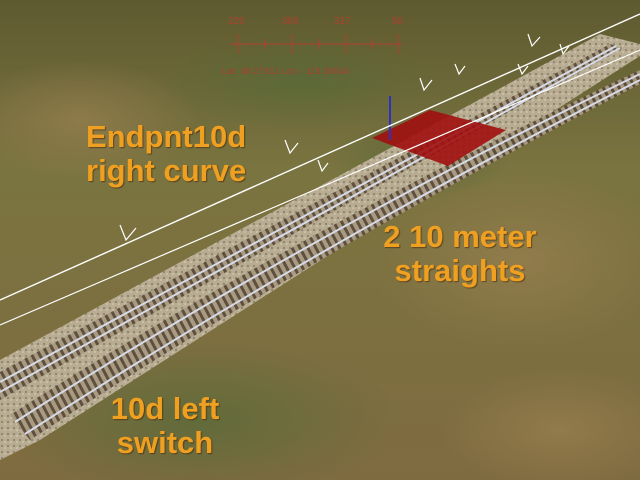 The image size is (640, 480). Describe the element at coordinates (460, 270) in the screenshot. I see `label-line: straights` at that location.